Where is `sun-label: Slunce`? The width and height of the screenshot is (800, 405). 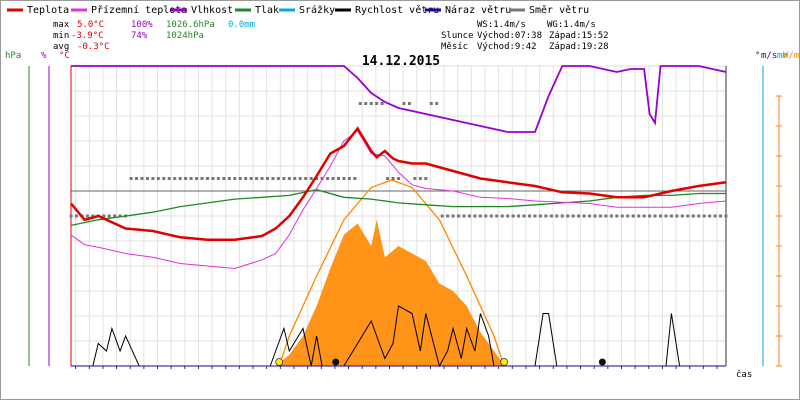
sun-label: Slunce is located at coordinates (457, 36).